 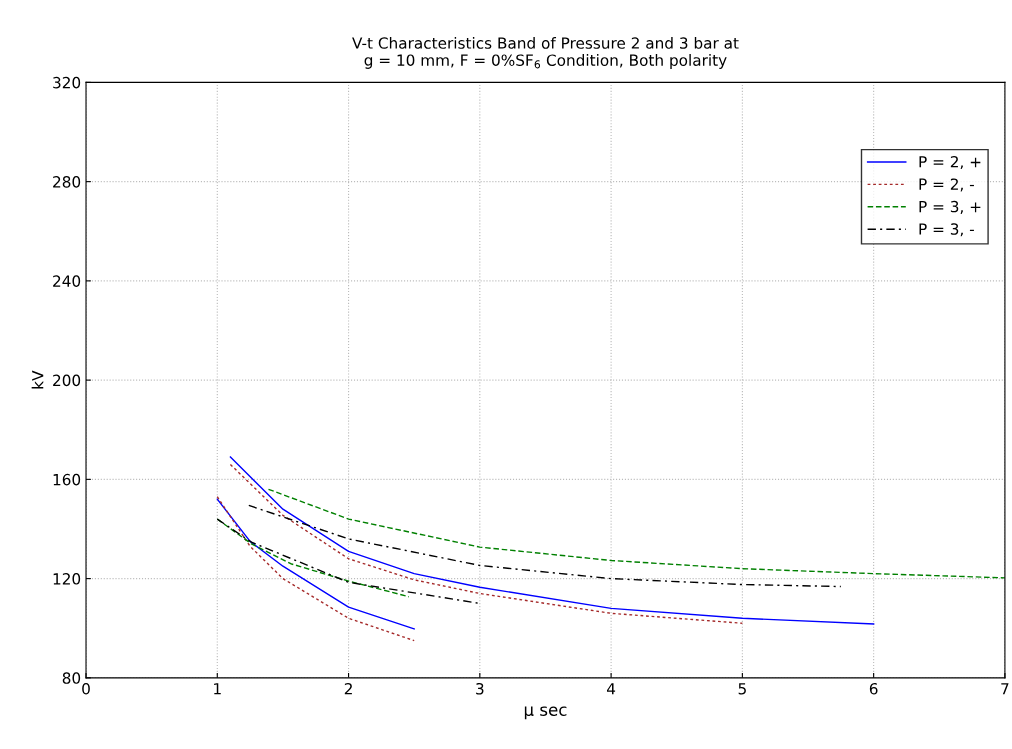 What do you see at coordinates (946, 230) in the screenshot?
I see `legend-label: P = 3, -` at bounding box center [946, 230].